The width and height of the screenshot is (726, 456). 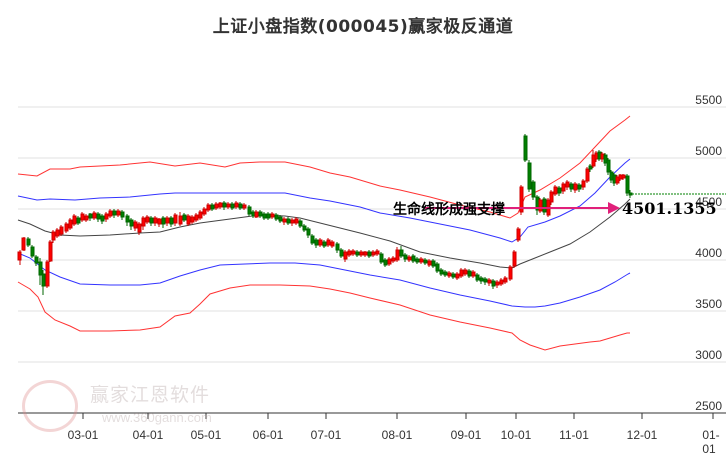 I want to click on x-tick-label: 01-01, so click(x=711, y=442).